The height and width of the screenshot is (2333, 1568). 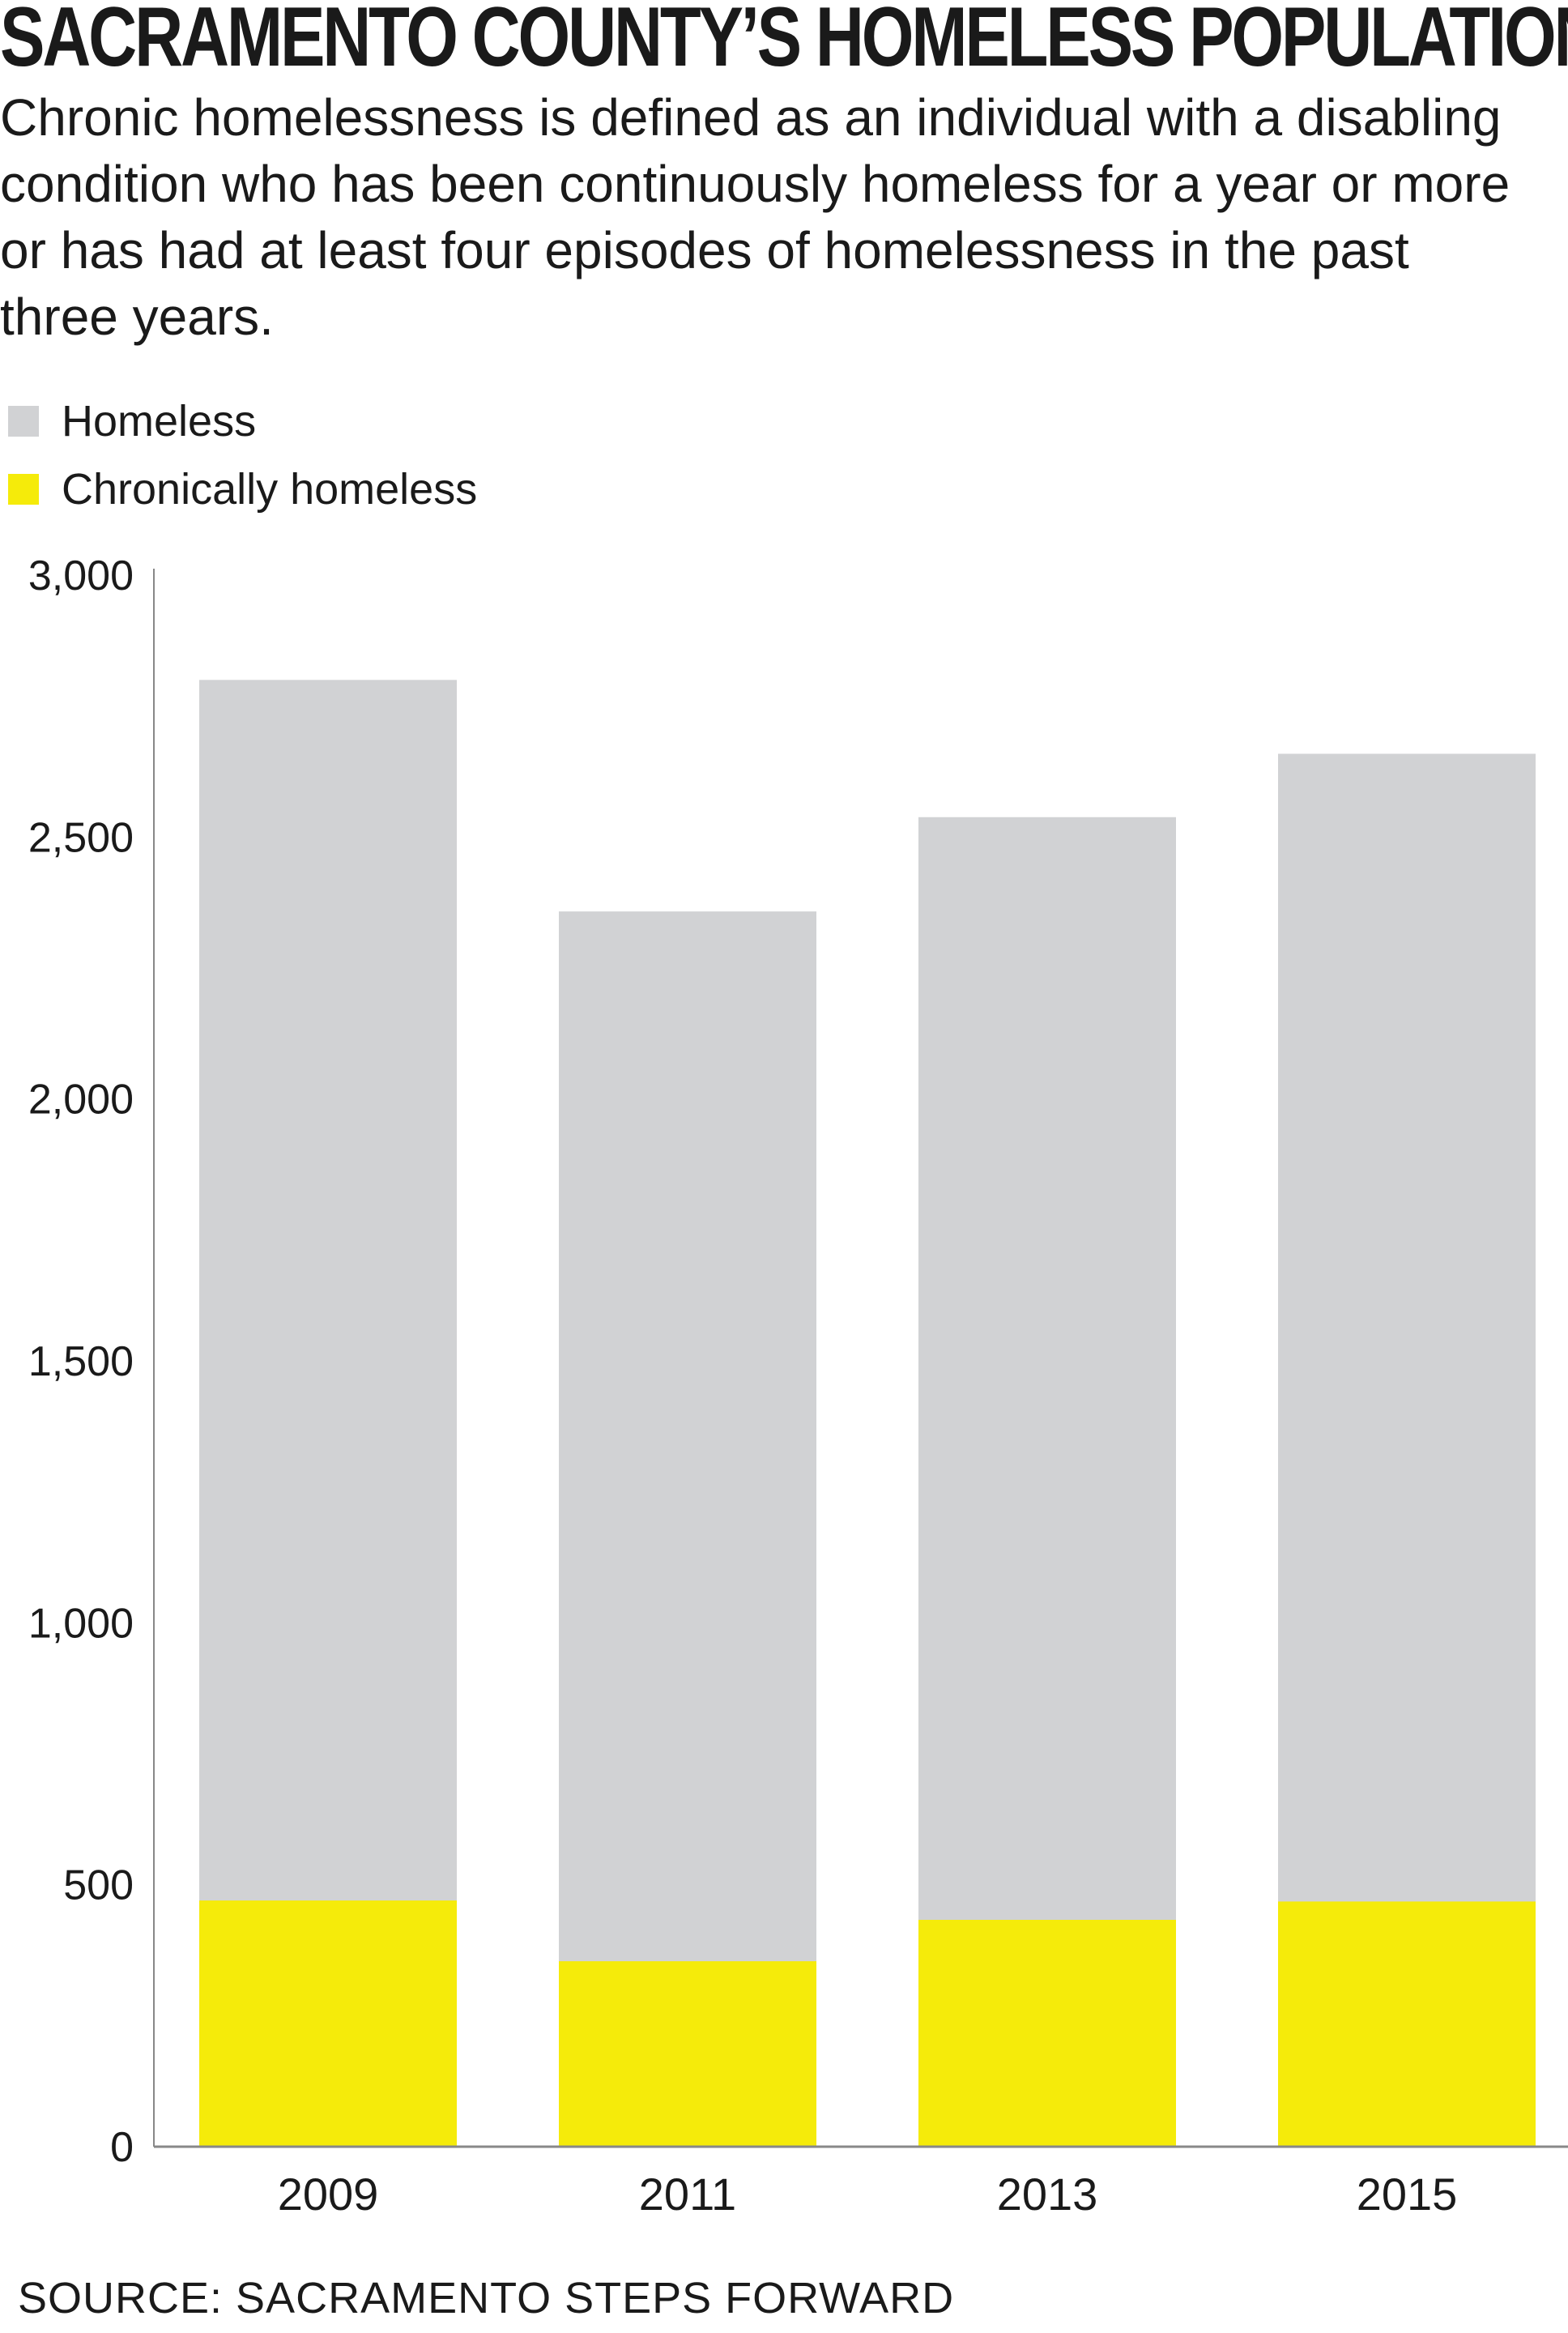 I want to click on legend-item-chronic: Chronically homeless, so click(x=242, y=489).